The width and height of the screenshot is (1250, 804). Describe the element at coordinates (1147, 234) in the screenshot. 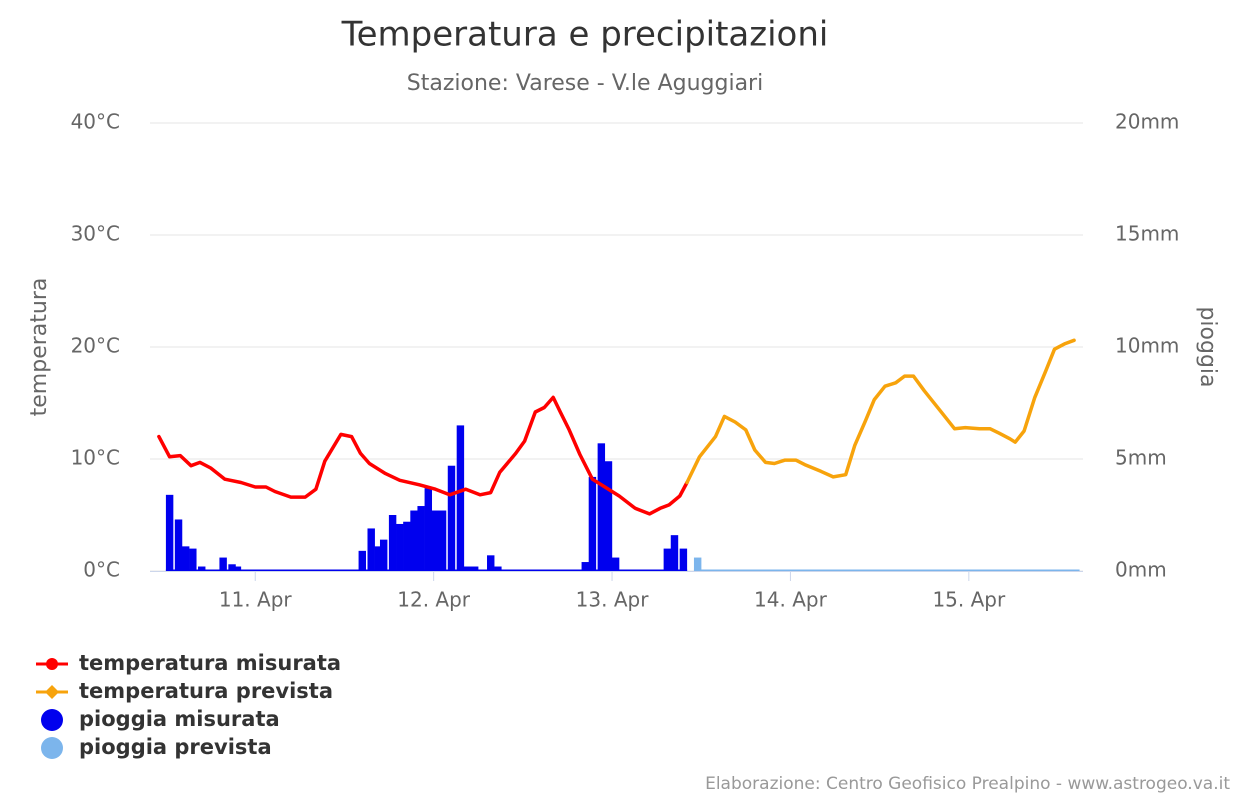

I see `y2-tick-label: 15mm` at that location.